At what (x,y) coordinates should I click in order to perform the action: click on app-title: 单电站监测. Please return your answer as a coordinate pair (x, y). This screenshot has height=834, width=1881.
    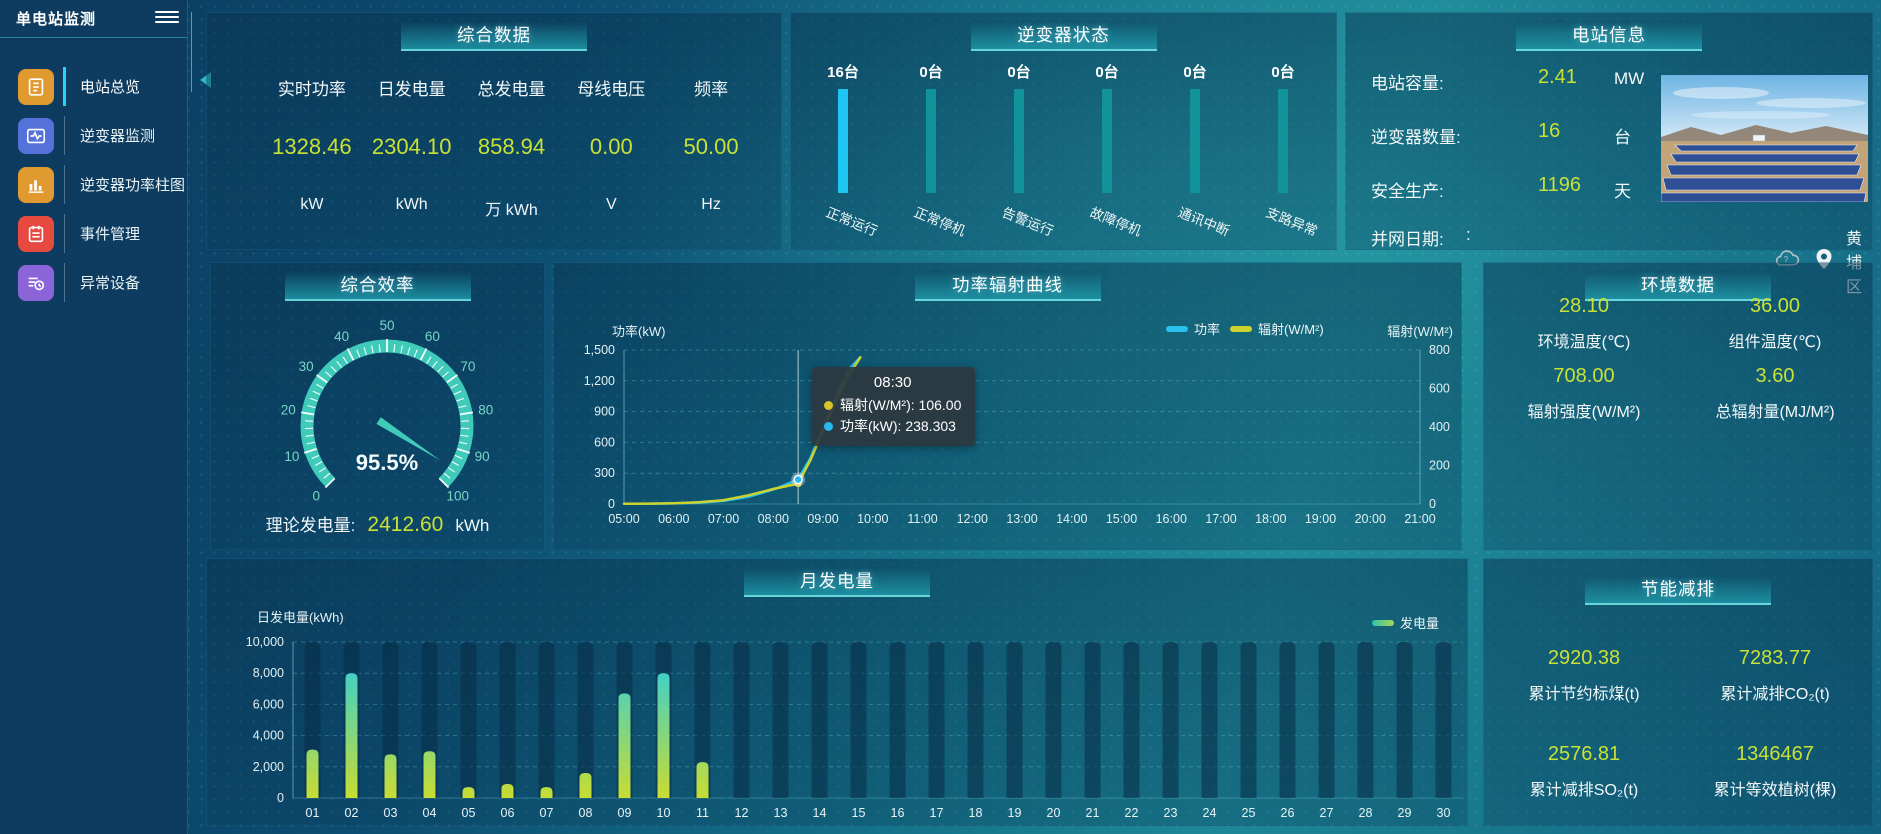
    Looking at the image, I should click on (56, 19).